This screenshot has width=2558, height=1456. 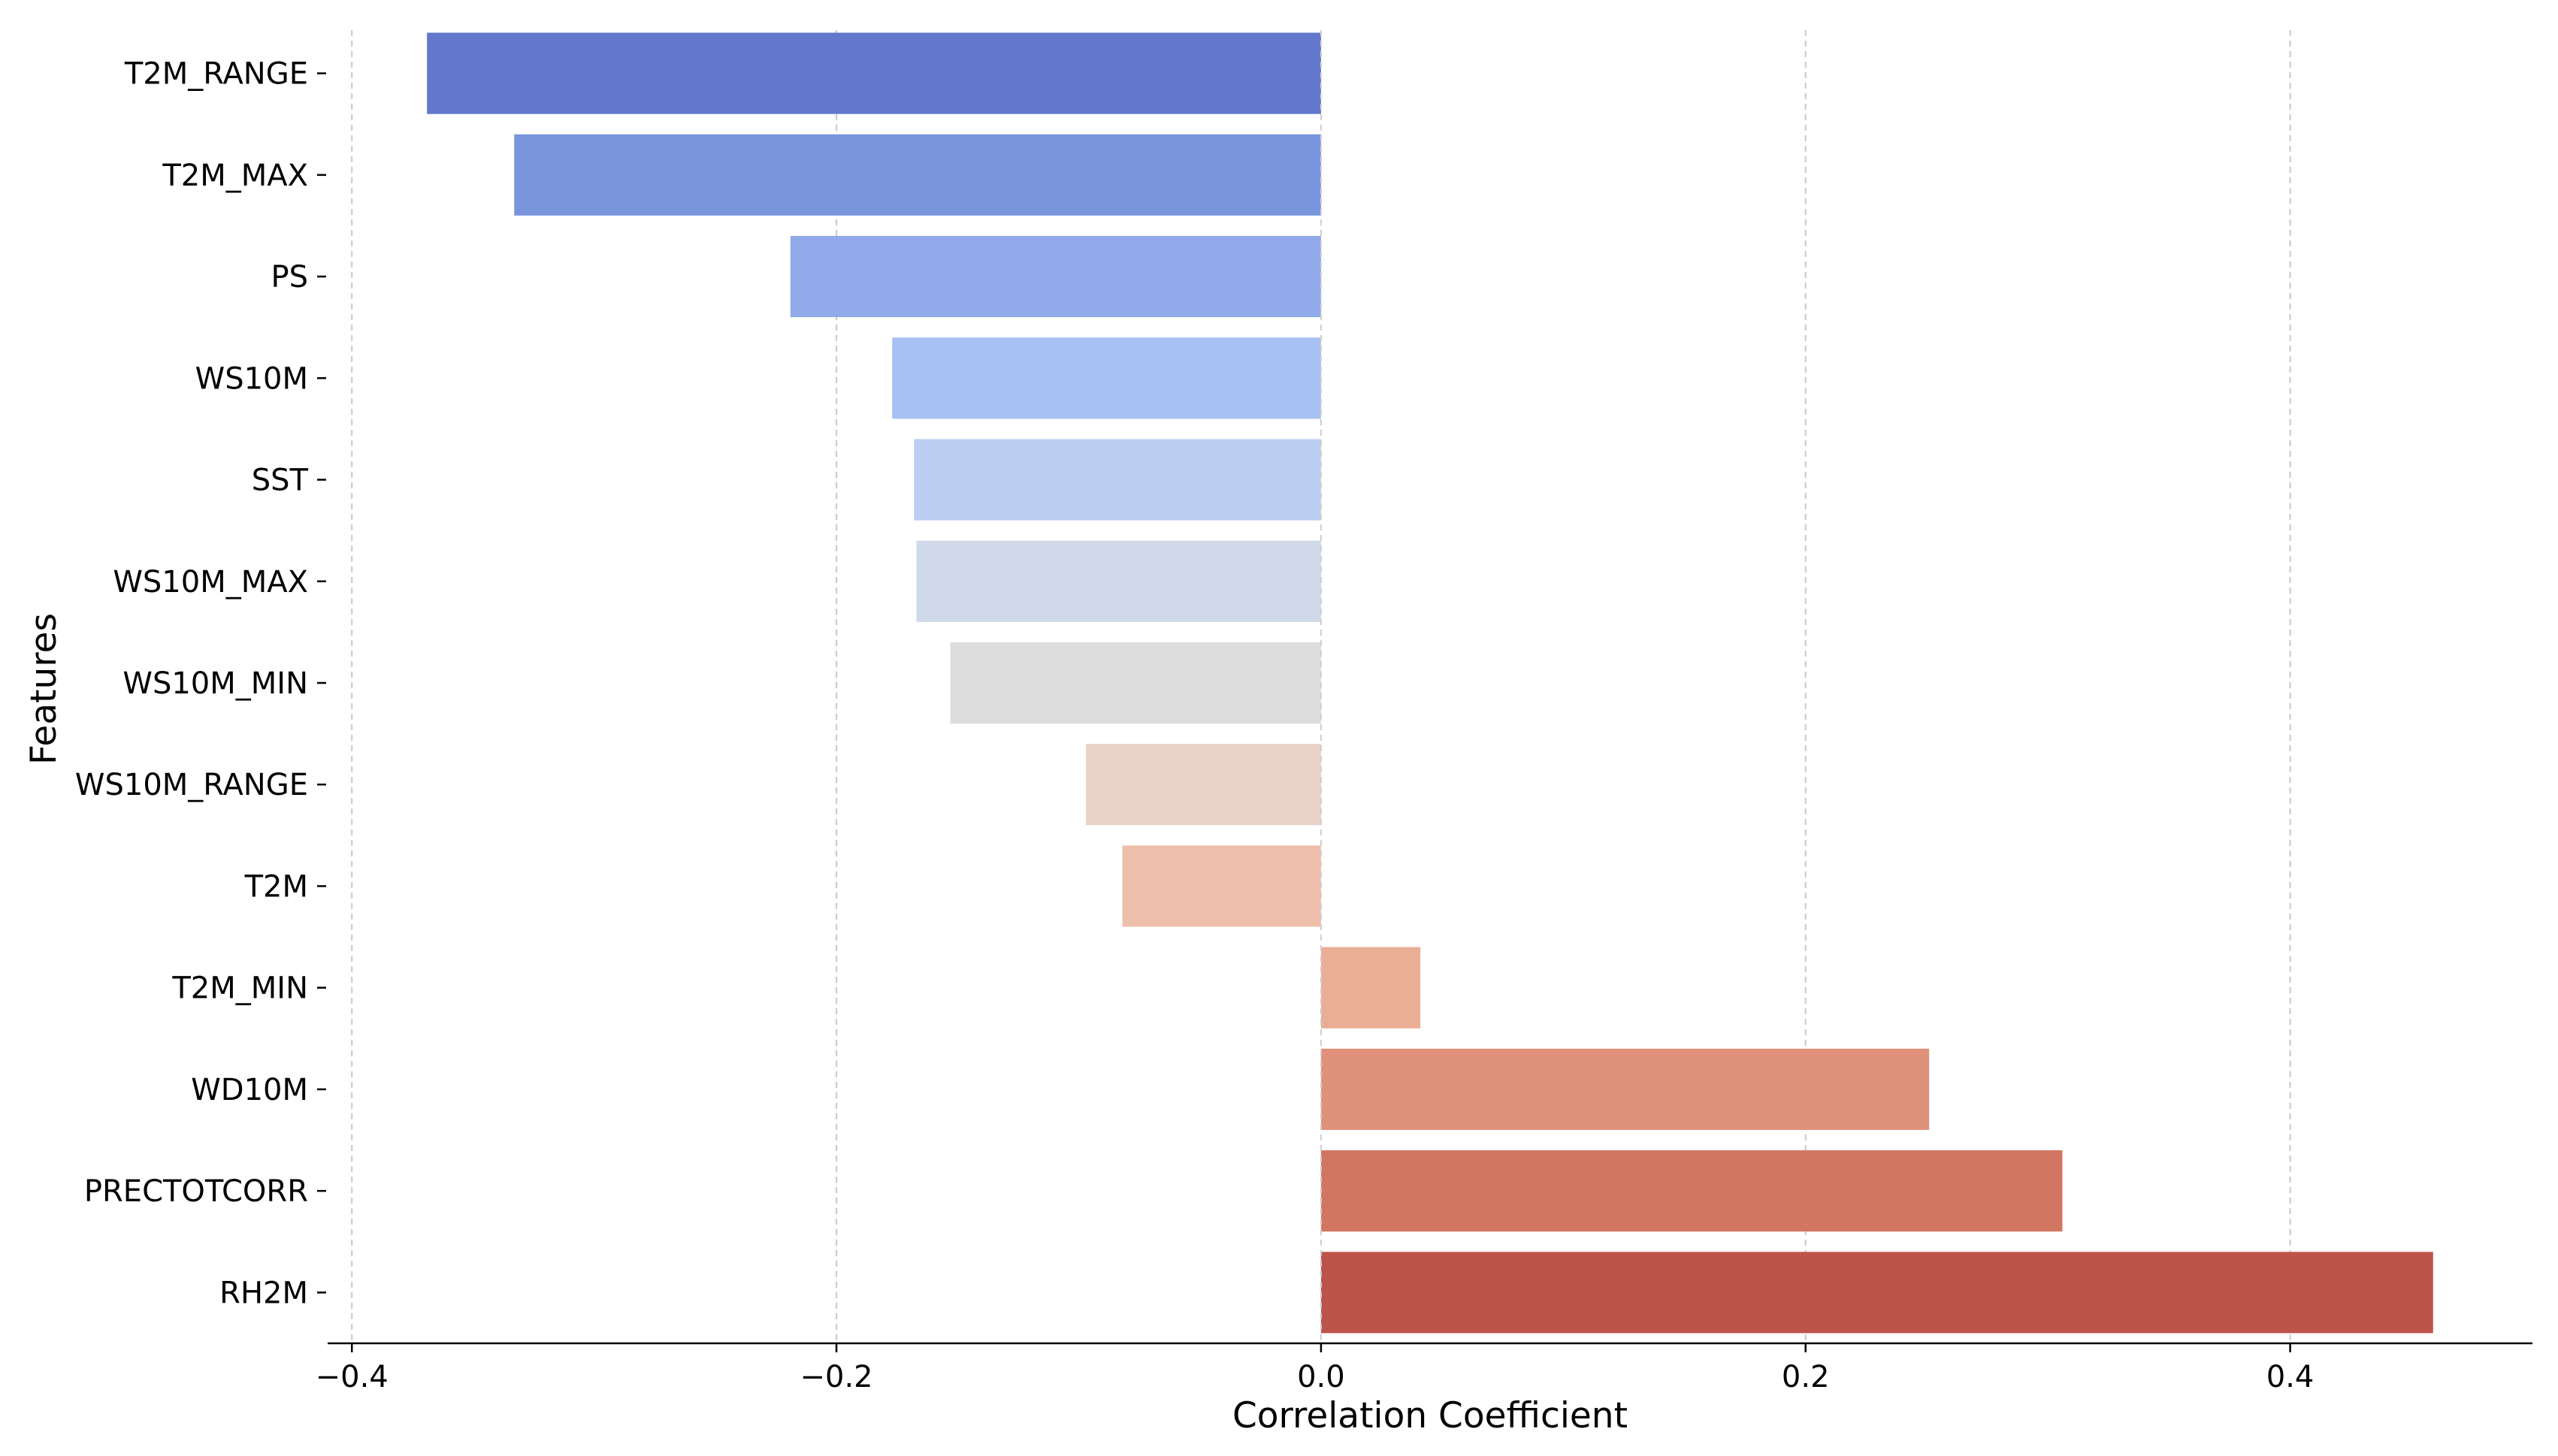 I want to click on y-tick-label: RH2M, so click(x=263, y=1293).